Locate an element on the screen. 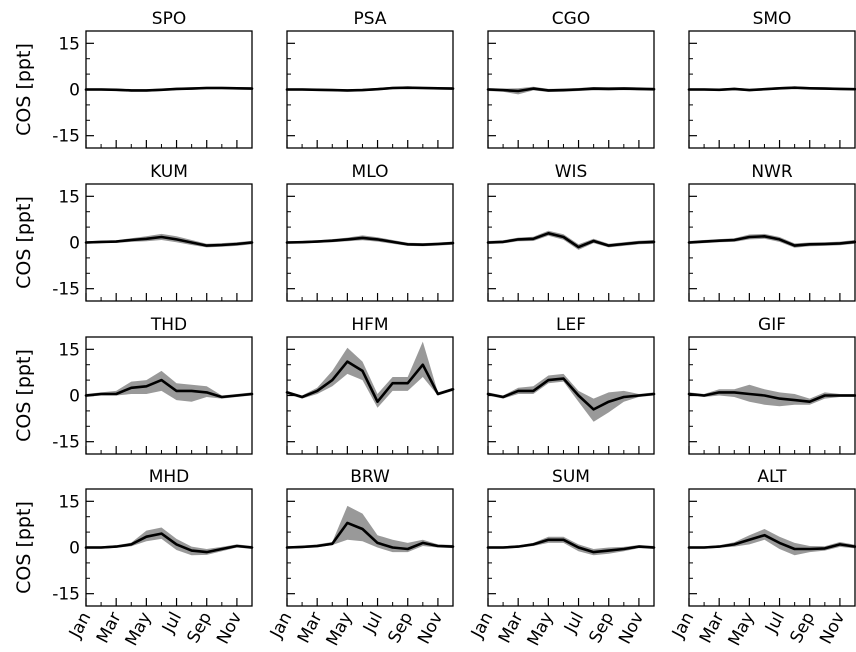  uncertainty-band-lef is located at coordinates (571, 397).